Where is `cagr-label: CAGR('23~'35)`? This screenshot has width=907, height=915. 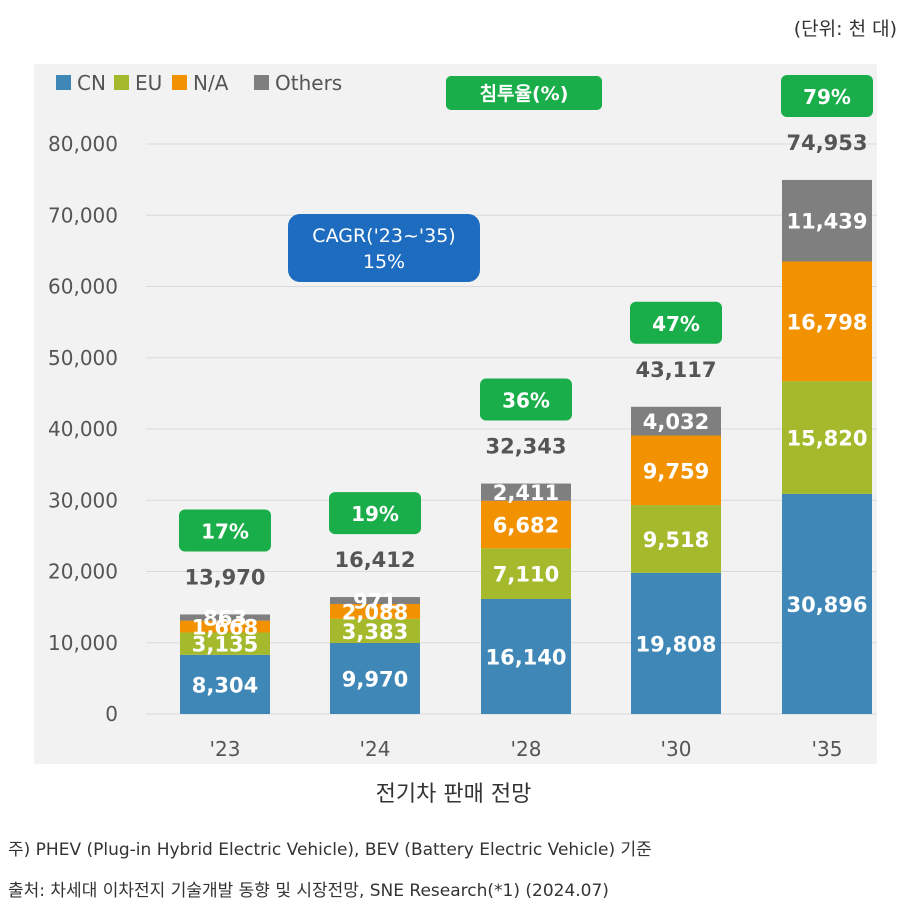
cagr-label: CAGR('23~'35) is located at coordinates (383, 236).